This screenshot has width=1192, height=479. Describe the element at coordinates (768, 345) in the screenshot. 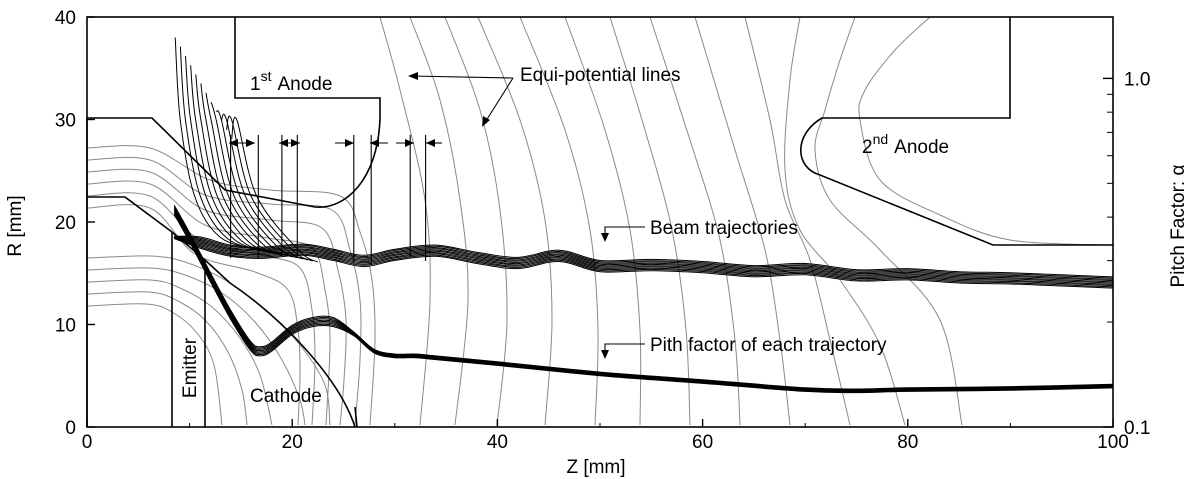

I see `pitch-factor-label: Pith factor of each trajectory` at that location.